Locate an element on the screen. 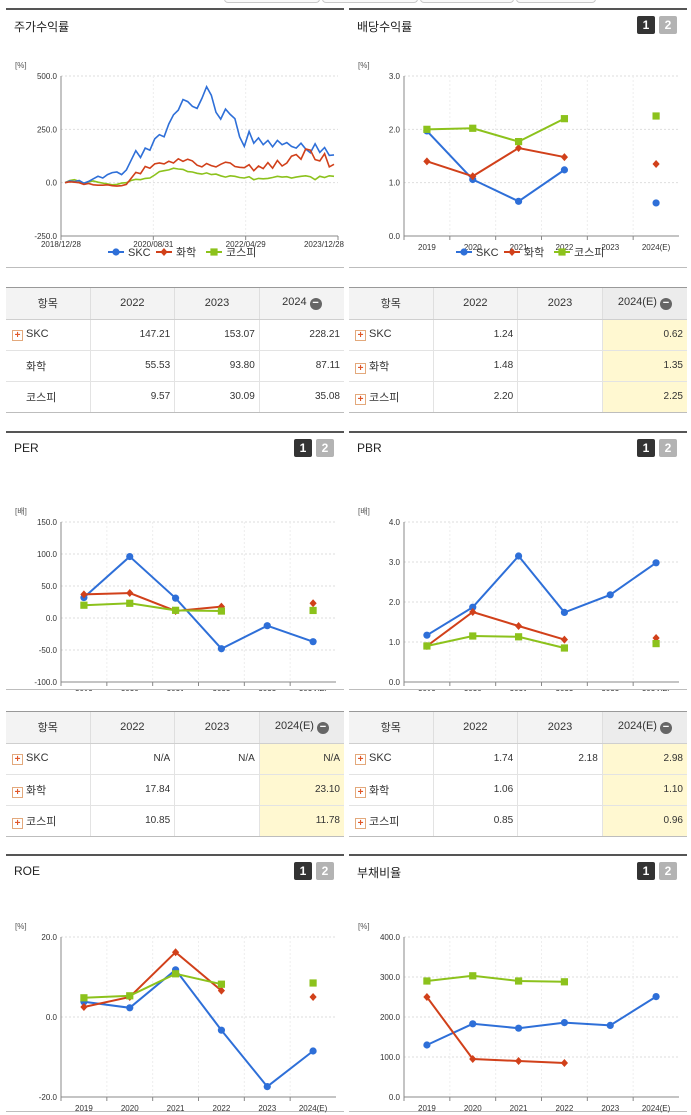 This screenshot has height=1115, width=691. panel-title: ROE is located at coordinates (27, 871).